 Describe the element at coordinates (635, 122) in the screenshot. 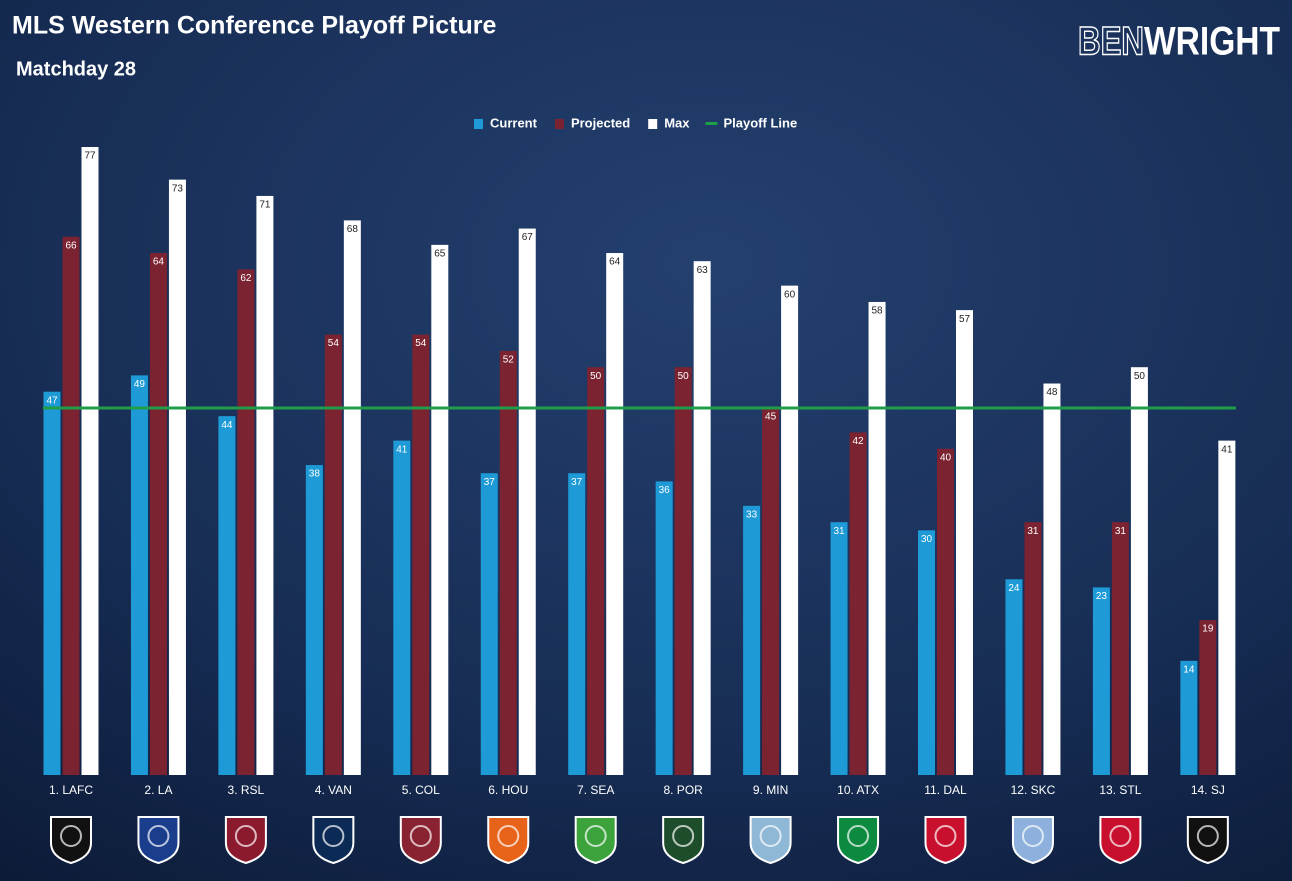

I see `legend: Current Projected Max Playoff Line` at that location.